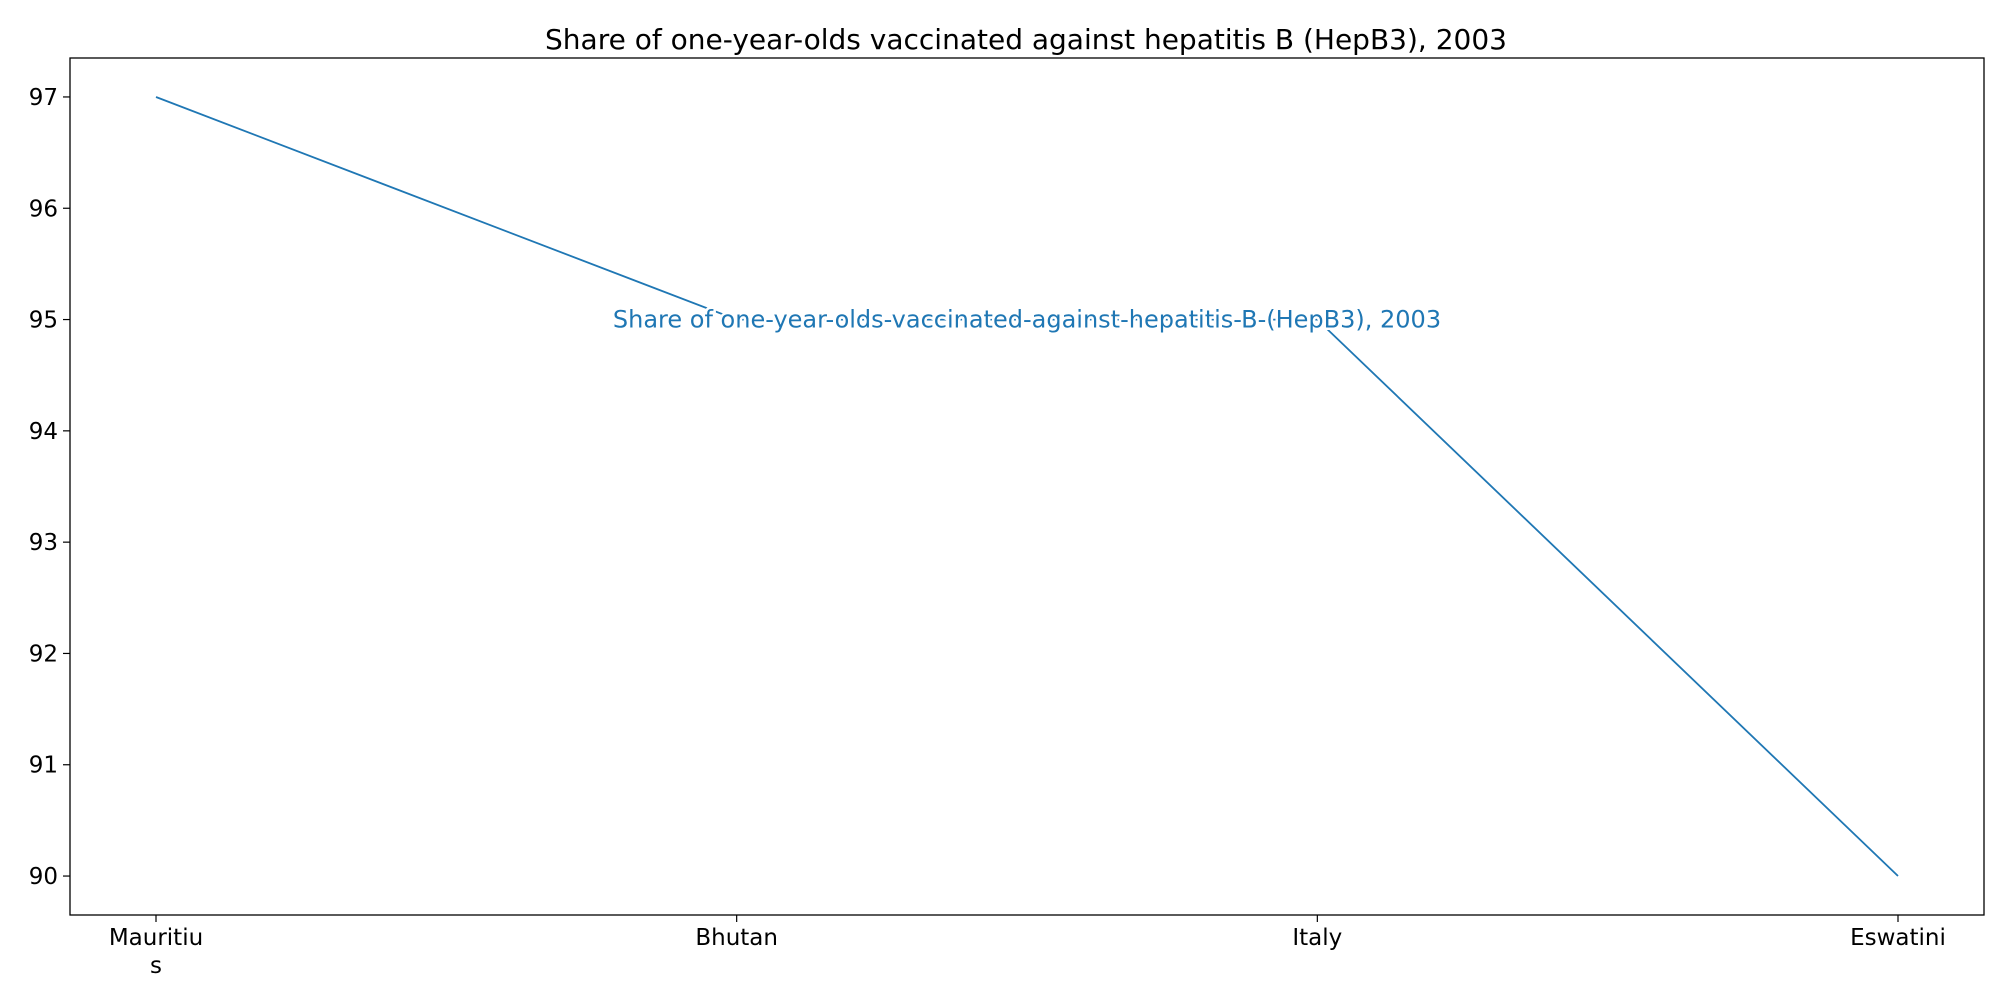  I want to click on x-tick-label: Italy, so click(1317, 938).